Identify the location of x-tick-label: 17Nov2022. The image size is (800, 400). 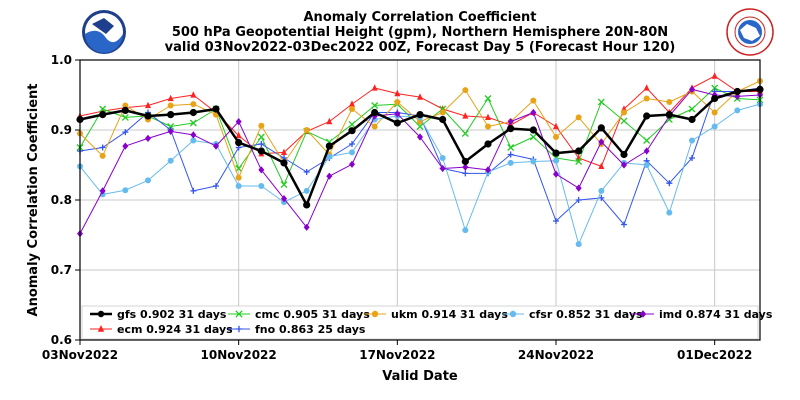
(397, 355).